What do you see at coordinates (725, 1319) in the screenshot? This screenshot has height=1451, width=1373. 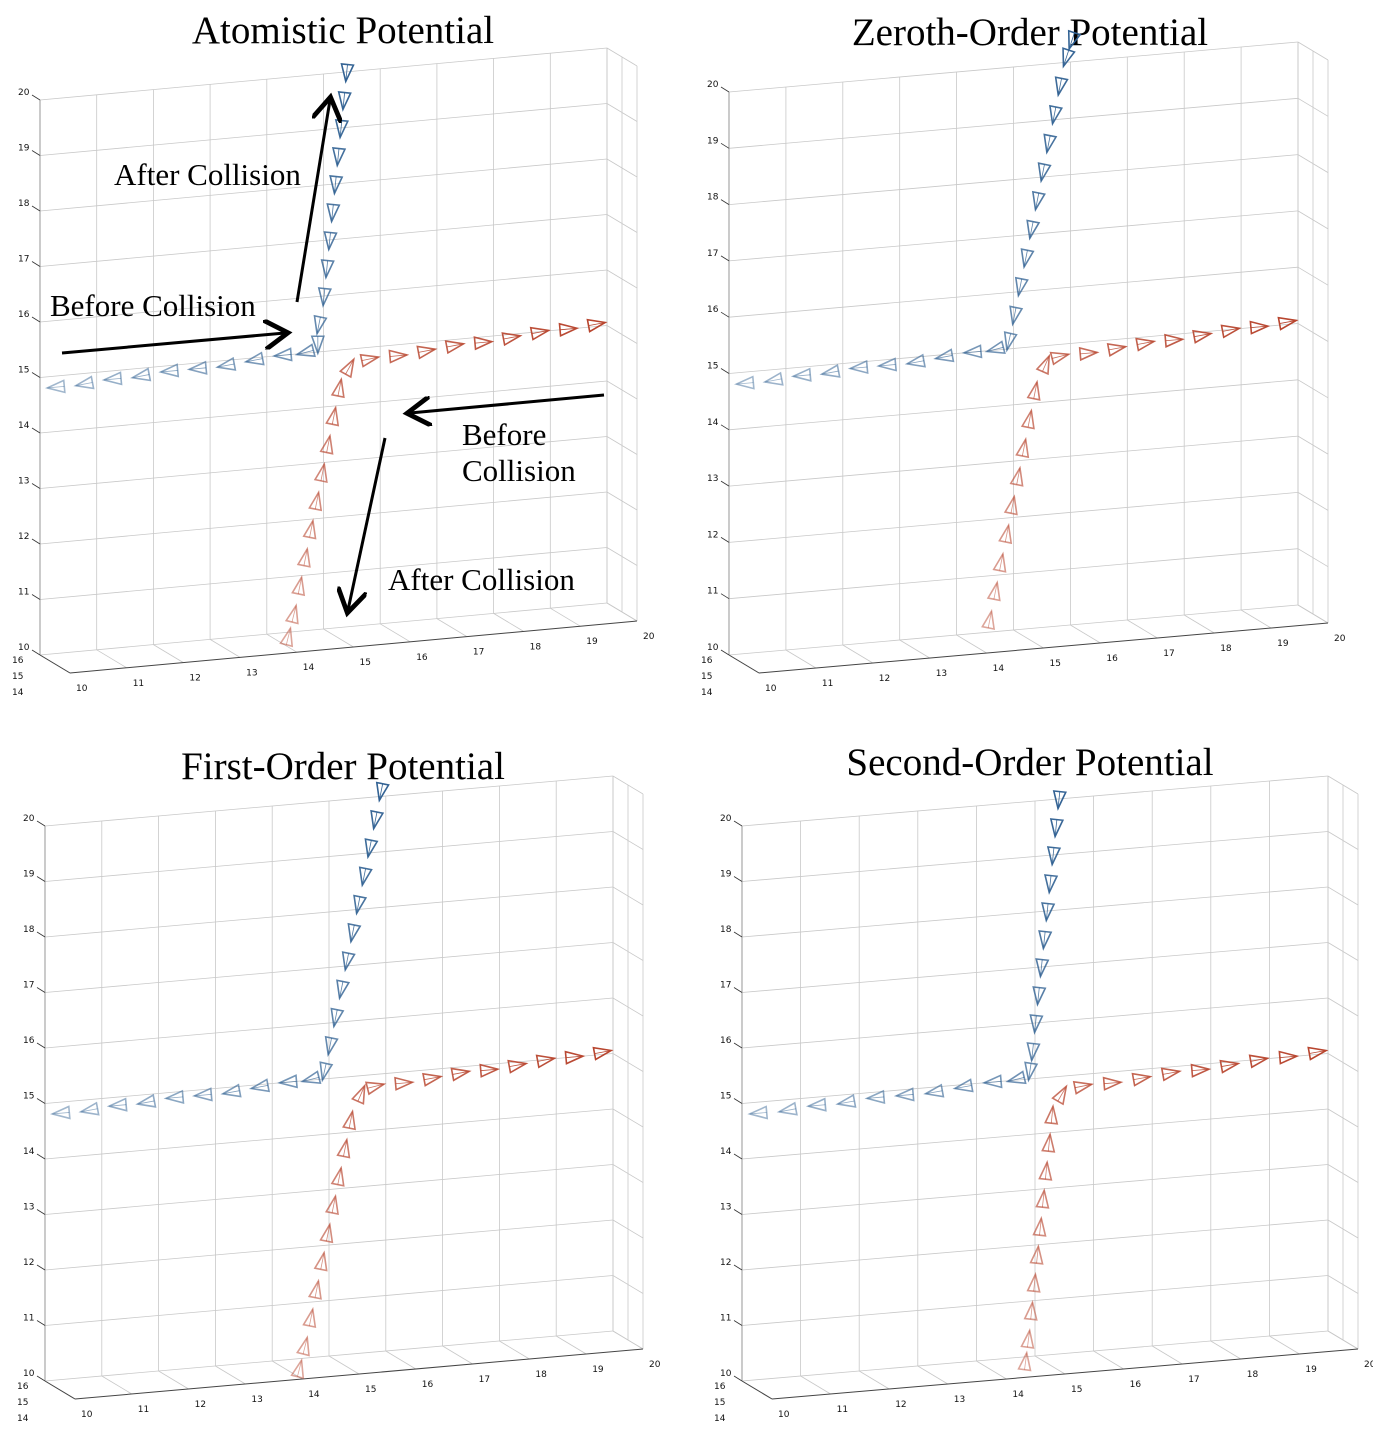 I see `z-tick-label: 11` at bounding box center [725, 1319].